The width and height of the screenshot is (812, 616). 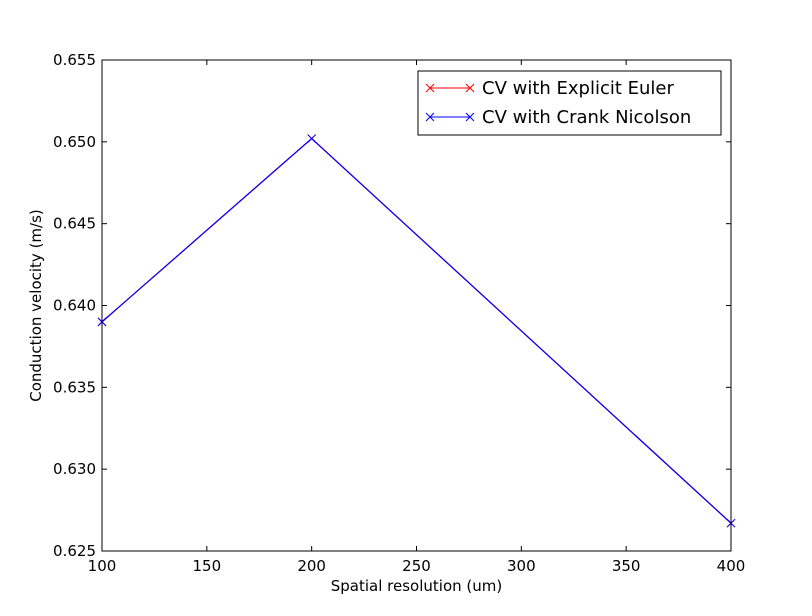 I want to click on x-tick-label: 100, so click(x=102, y=566).